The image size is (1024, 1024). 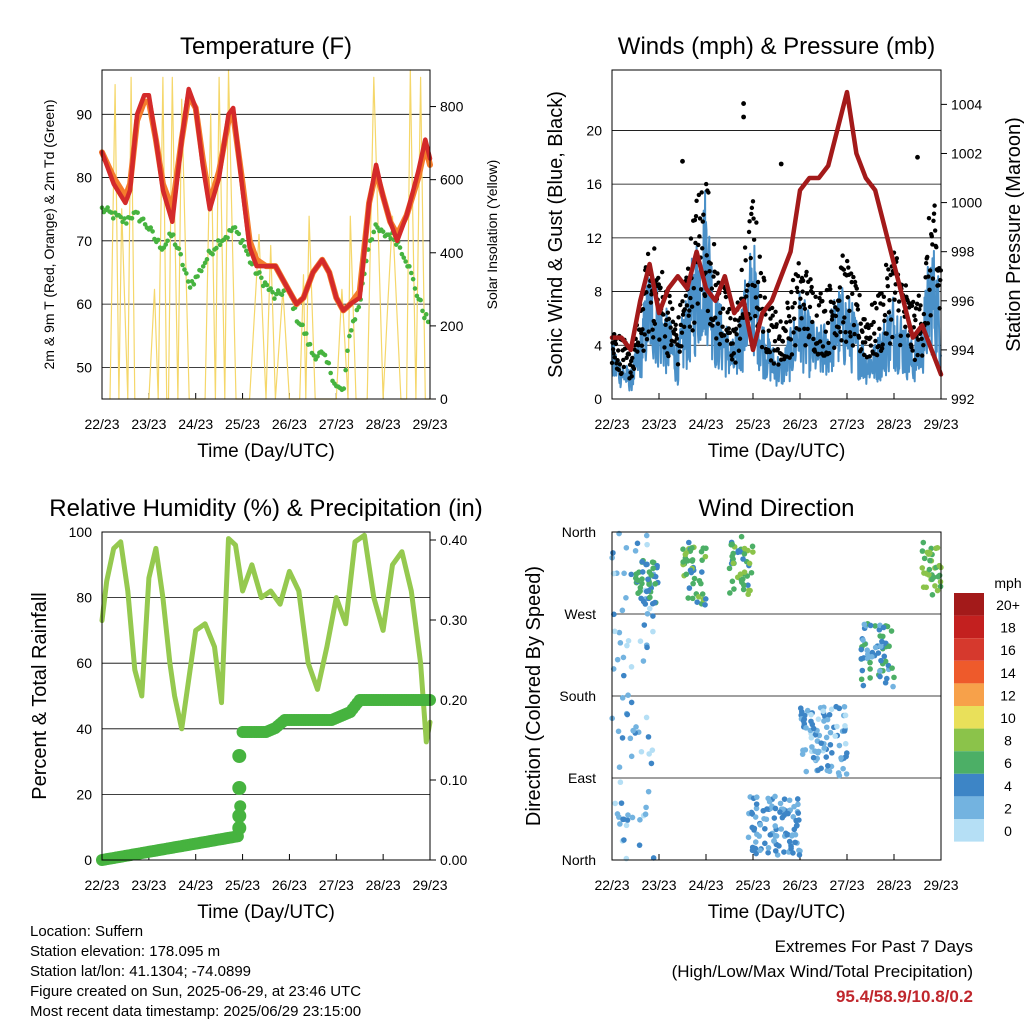 I want to click on y2-tick-label: 200, so click(x=452, y=326).